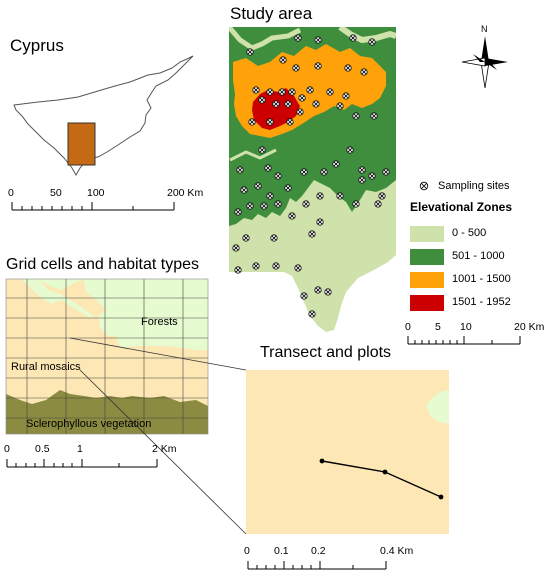  What do you see at coordinates (461, 207) in the screenshot?
I see `legend-elevation-title: Elevational Zones` at bounding box center [461, 207].